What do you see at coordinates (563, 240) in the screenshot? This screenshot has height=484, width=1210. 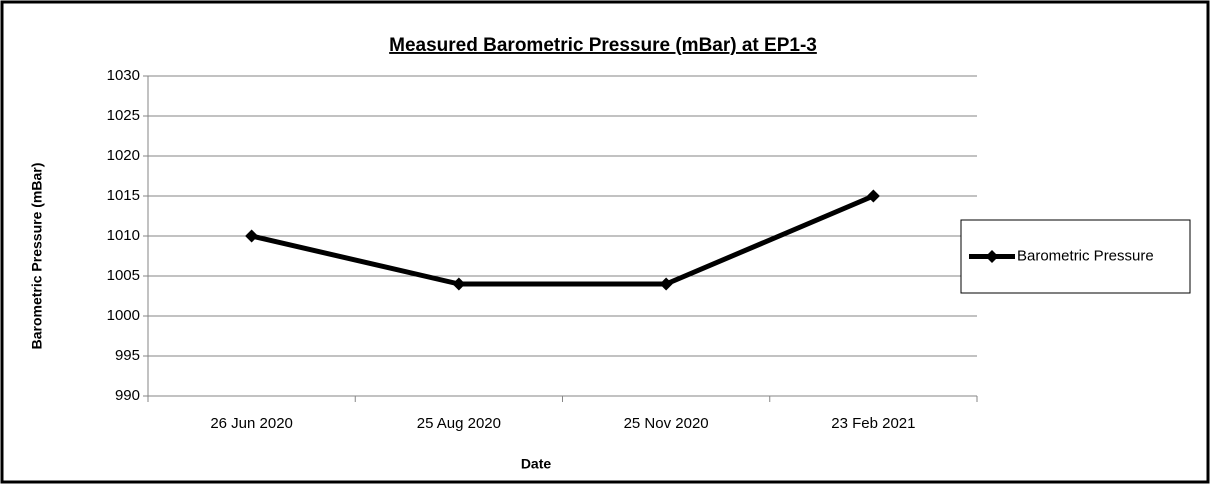 I see `data-line` at bounding box center [563, 240].